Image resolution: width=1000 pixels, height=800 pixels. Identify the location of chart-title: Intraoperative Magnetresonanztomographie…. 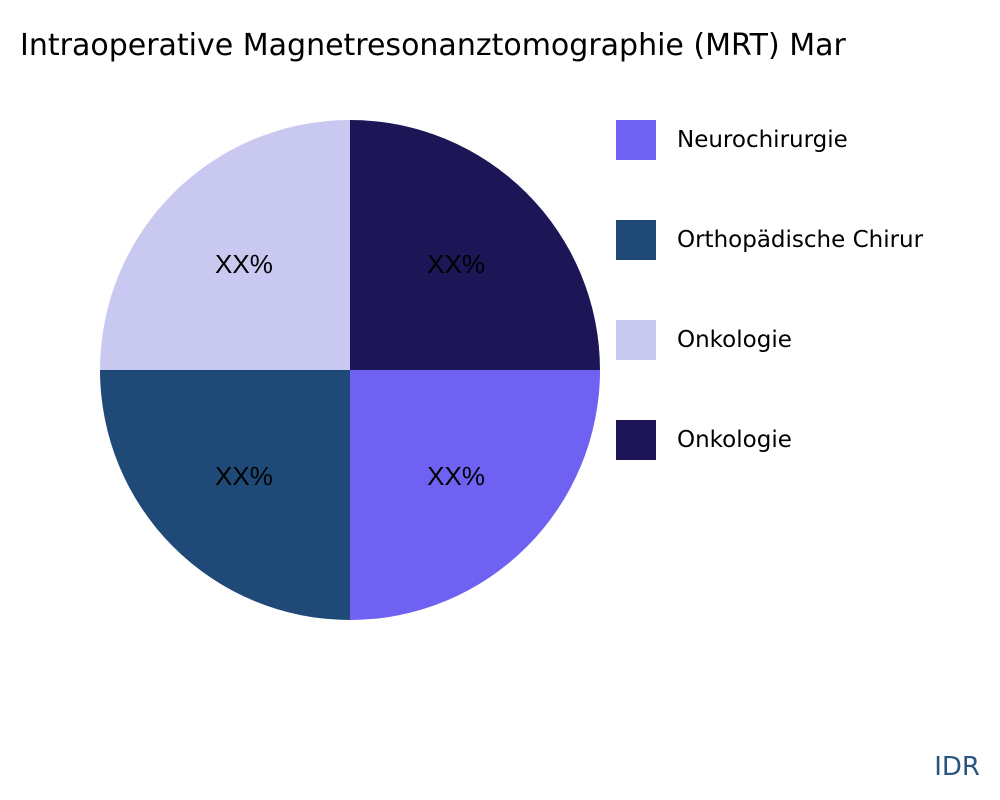
(433, 45).